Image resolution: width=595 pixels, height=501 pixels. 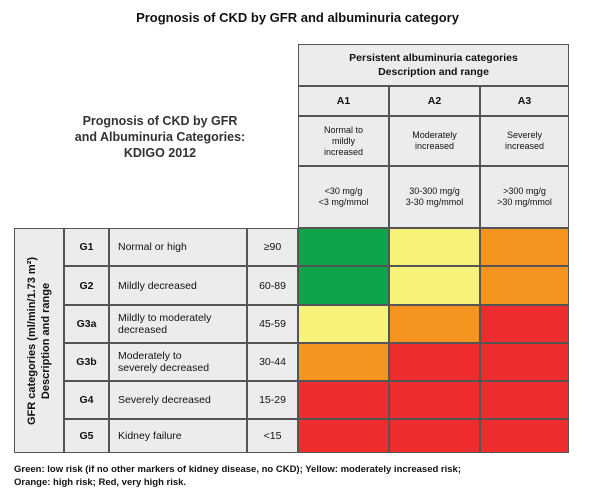 I want to click on gfr-desc: Mildly to moderately decreased, so click(x=178, y=324).